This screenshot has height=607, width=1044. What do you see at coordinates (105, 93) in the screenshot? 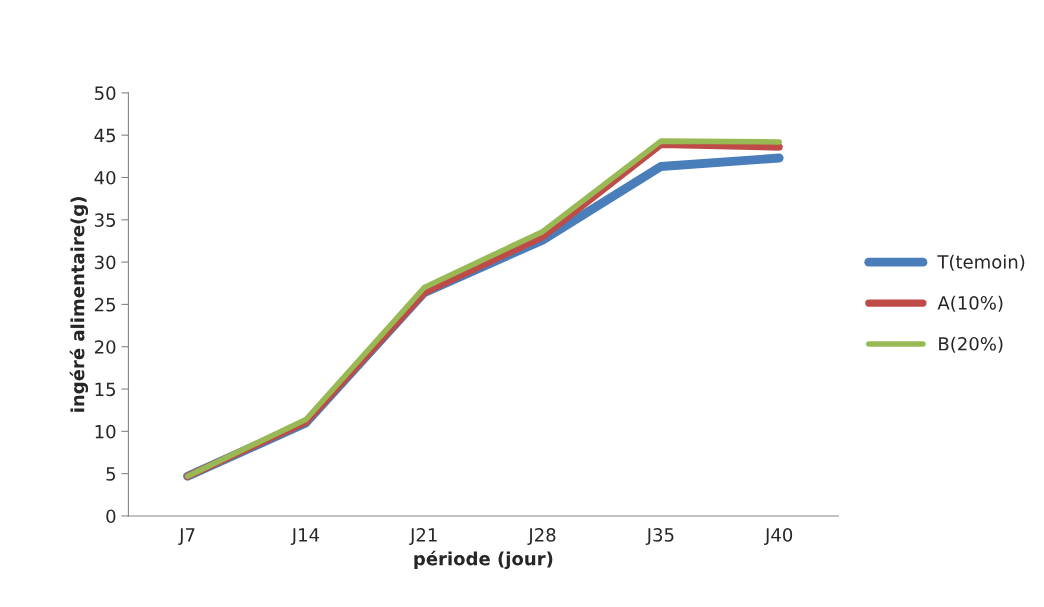
I see `y-tick-label: 50` at bounding box center [105, 93].